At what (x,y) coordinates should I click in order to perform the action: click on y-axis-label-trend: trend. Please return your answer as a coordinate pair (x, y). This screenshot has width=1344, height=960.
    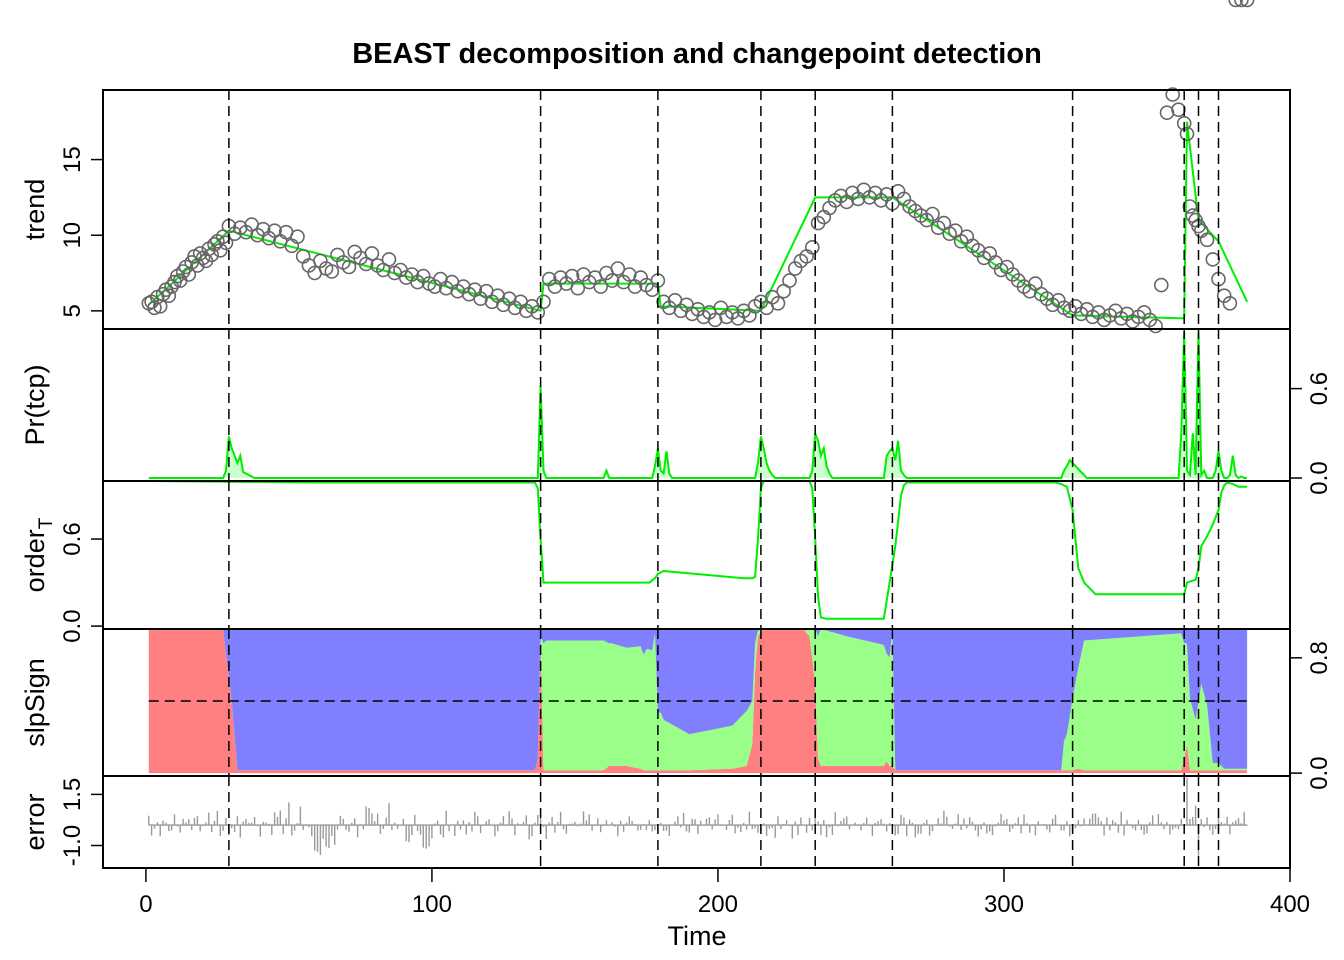
    Looking at the image, I should click on (35, 210).